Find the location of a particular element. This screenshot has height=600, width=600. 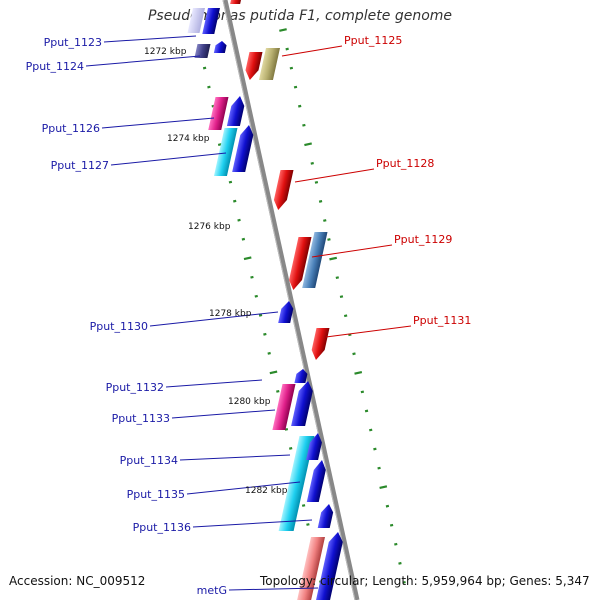

gene-pput-1125-cds is located at coordinates (254, 66).